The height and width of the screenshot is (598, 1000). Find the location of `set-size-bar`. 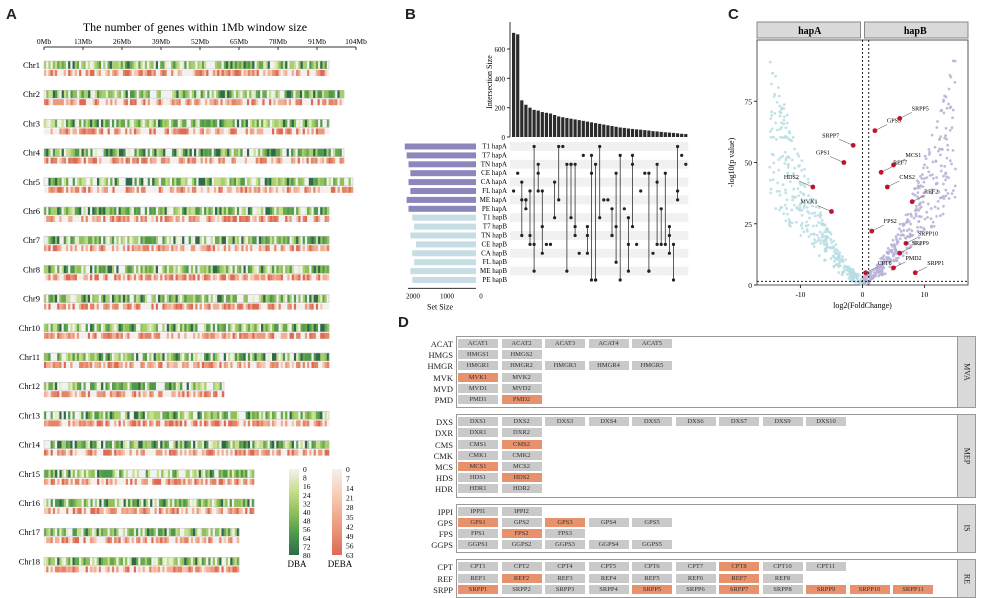

set-size-bar is located at coordinates (445, 262).